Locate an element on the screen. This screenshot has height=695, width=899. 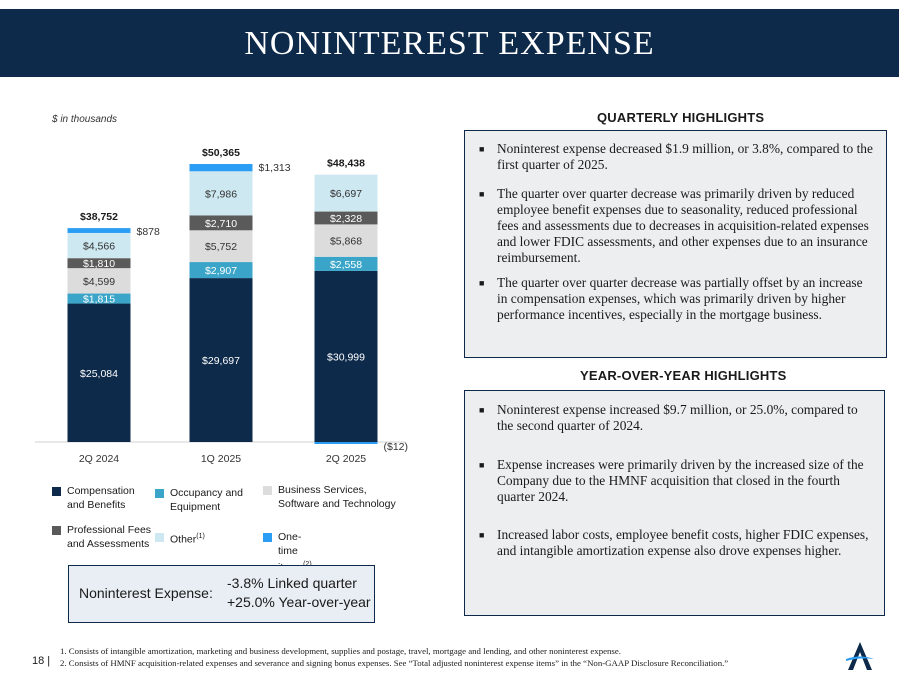
legend-item-professional-fees: Professional Fees and Assessments is located at coordinates (104, 537).